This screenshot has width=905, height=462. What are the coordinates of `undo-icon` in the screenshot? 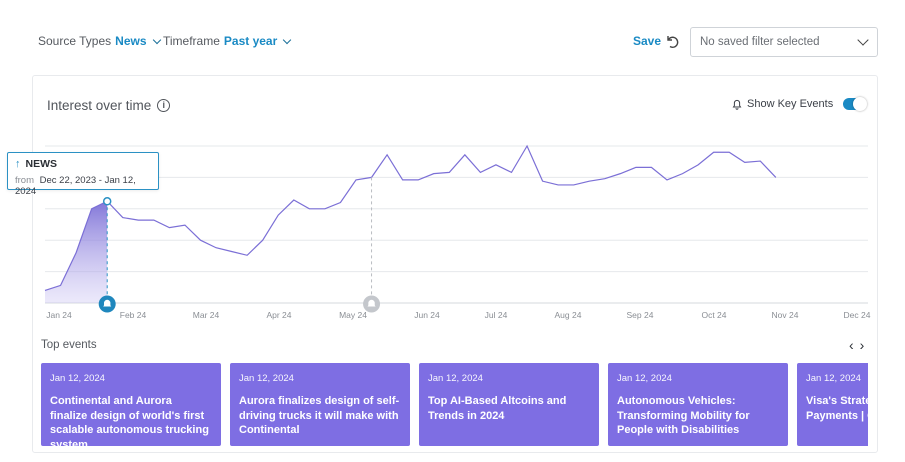 It's located at (672, 41).